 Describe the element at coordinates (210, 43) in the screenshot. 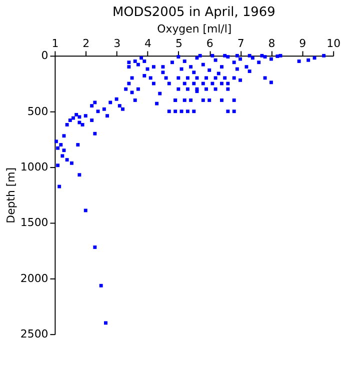

I see `x-tick-label: 6` at that location.